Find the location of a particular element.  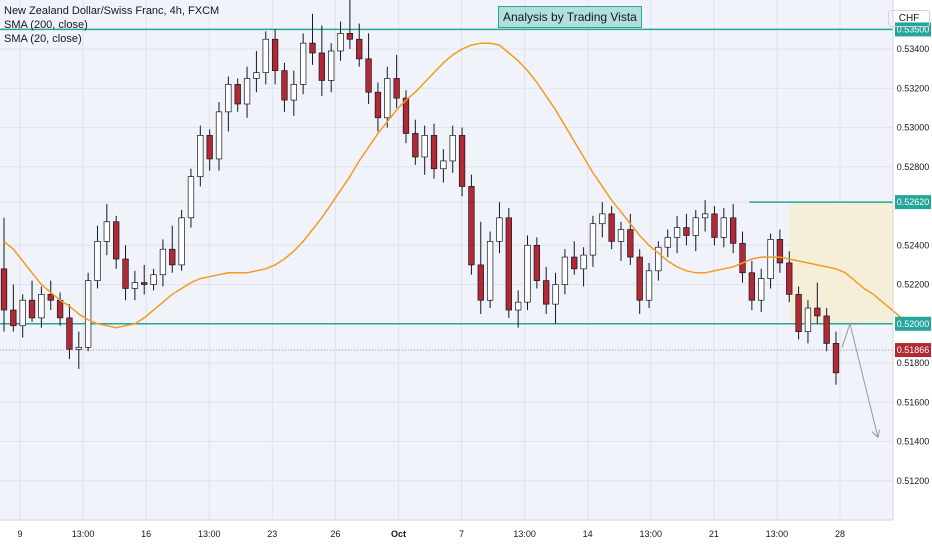

price-tick-label: 0.51600 is located at coordinates (913, 402).